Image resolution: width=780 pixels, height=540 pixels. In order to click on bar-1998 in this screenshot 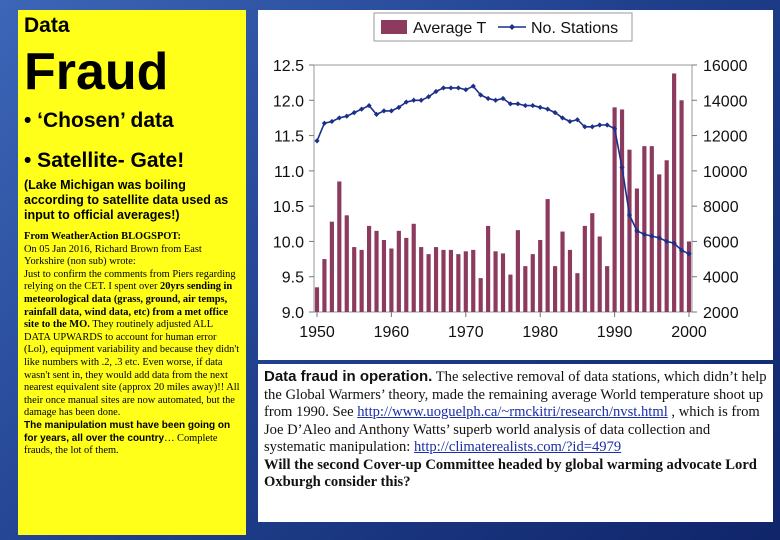, I will do `click(674, 192)`.